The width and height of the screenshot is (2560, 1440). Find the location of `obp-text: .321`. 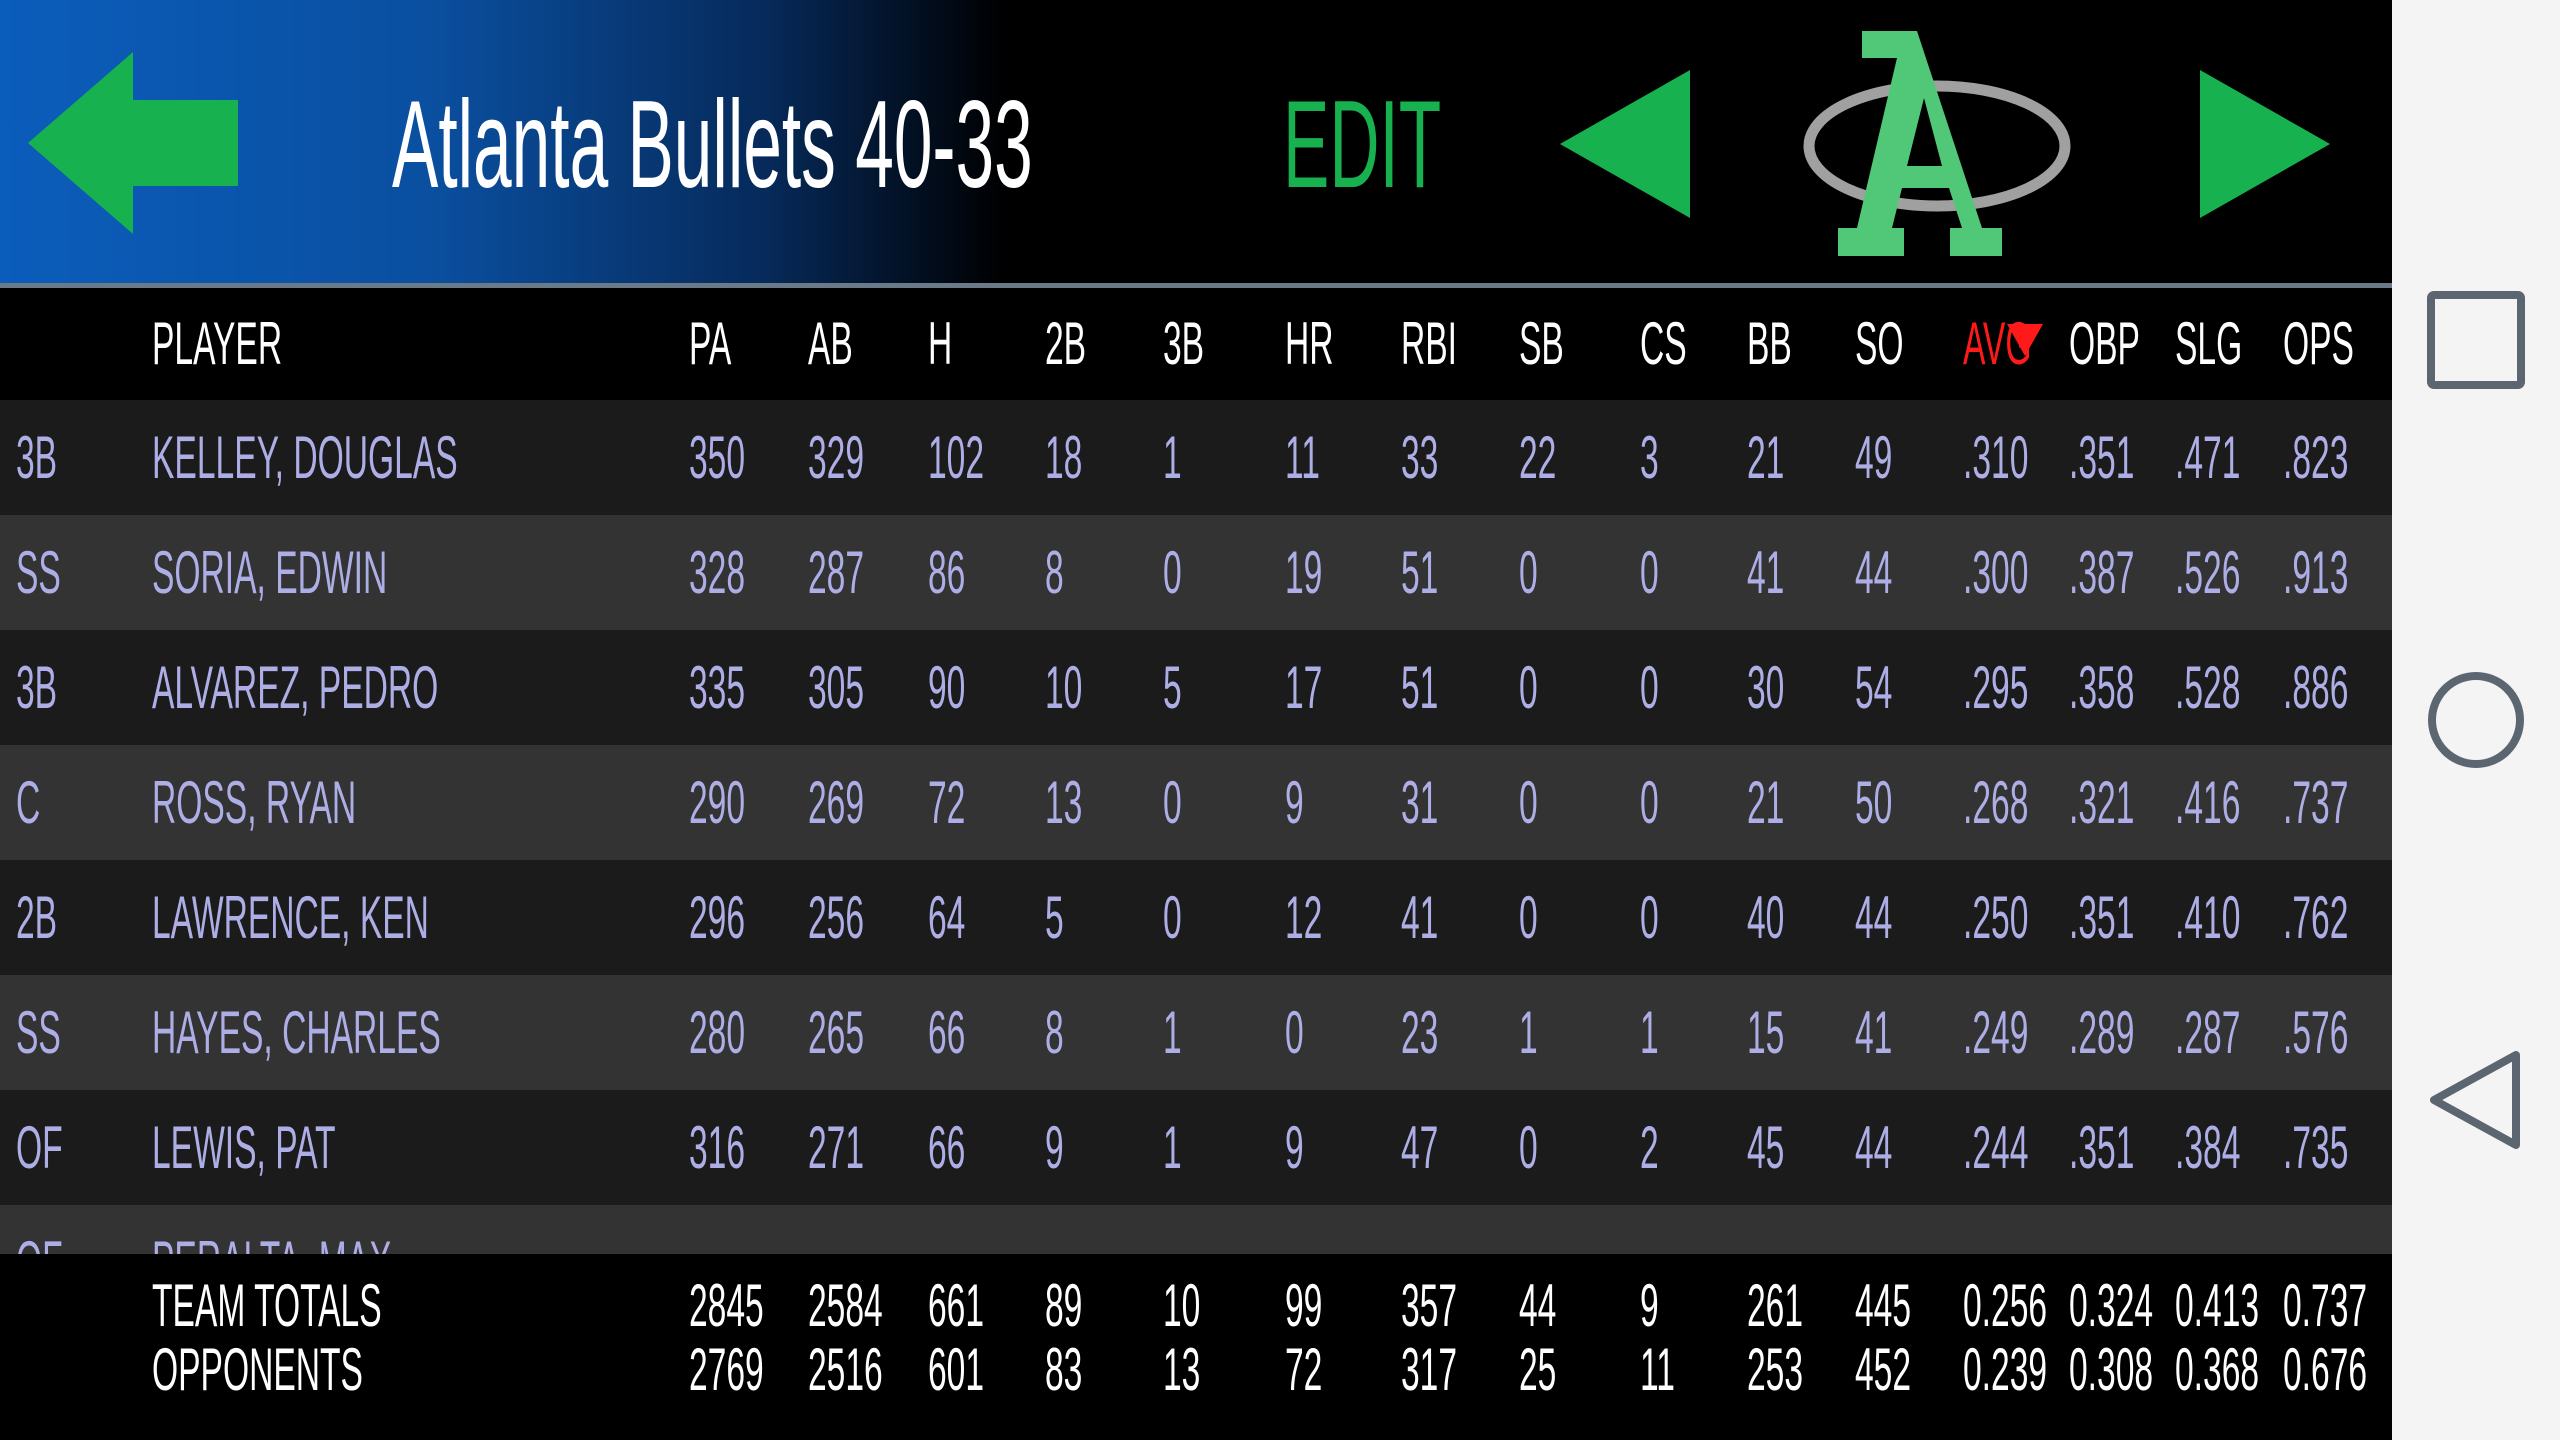

obp-text: .321 is located at coordinates (2102, 802).